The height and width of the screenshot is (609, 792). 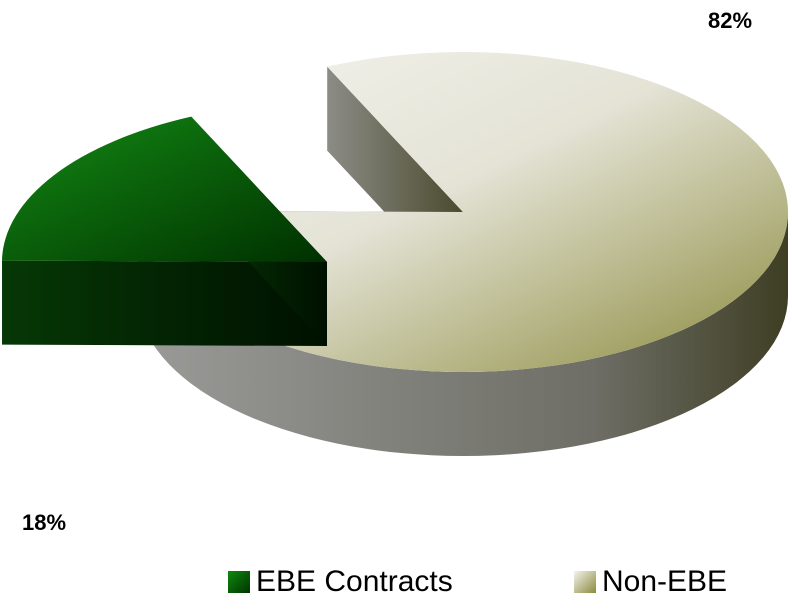 What do you see at coordinates (665, 581) in the screenshot?
I see `legend-label-non-ebe: Non-EBE` at bounding box center [665, 581].